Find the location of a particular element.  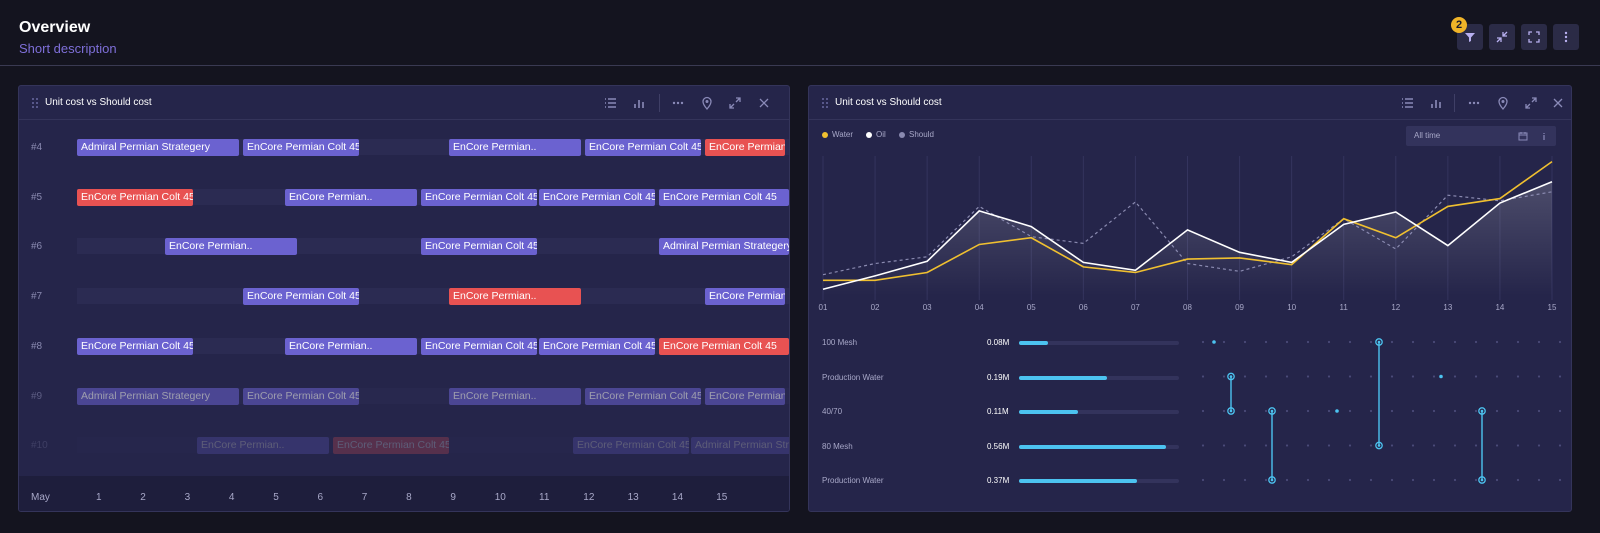

series-line-should is located at coordinates (1187, 233).